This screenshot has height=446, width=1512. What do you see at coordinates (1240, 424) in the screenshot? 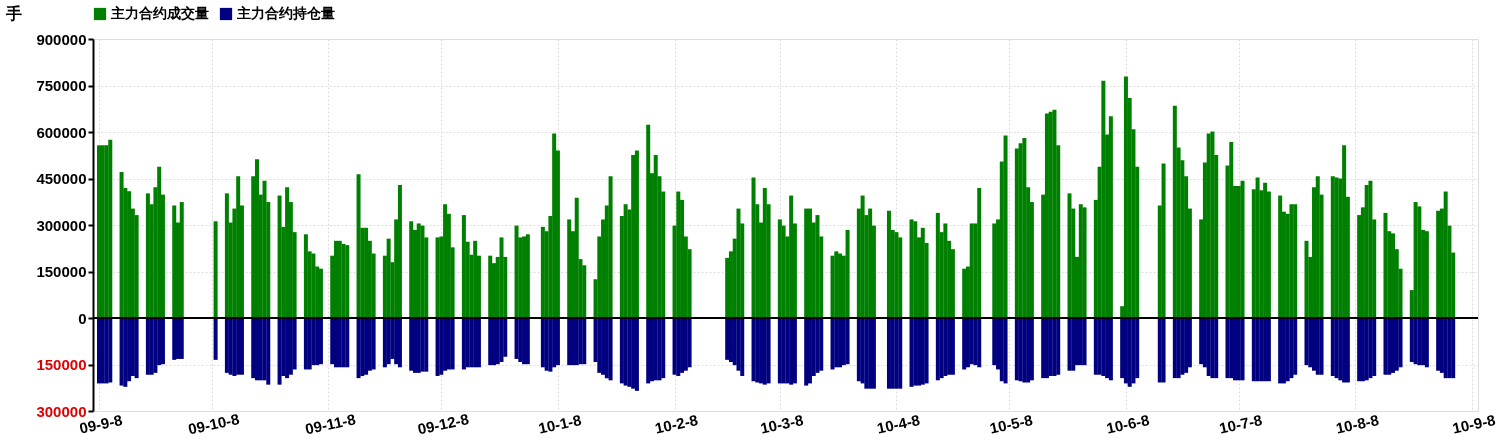
I see `x-tick-label: 10-7-8` at bounding box center [1240, 424].